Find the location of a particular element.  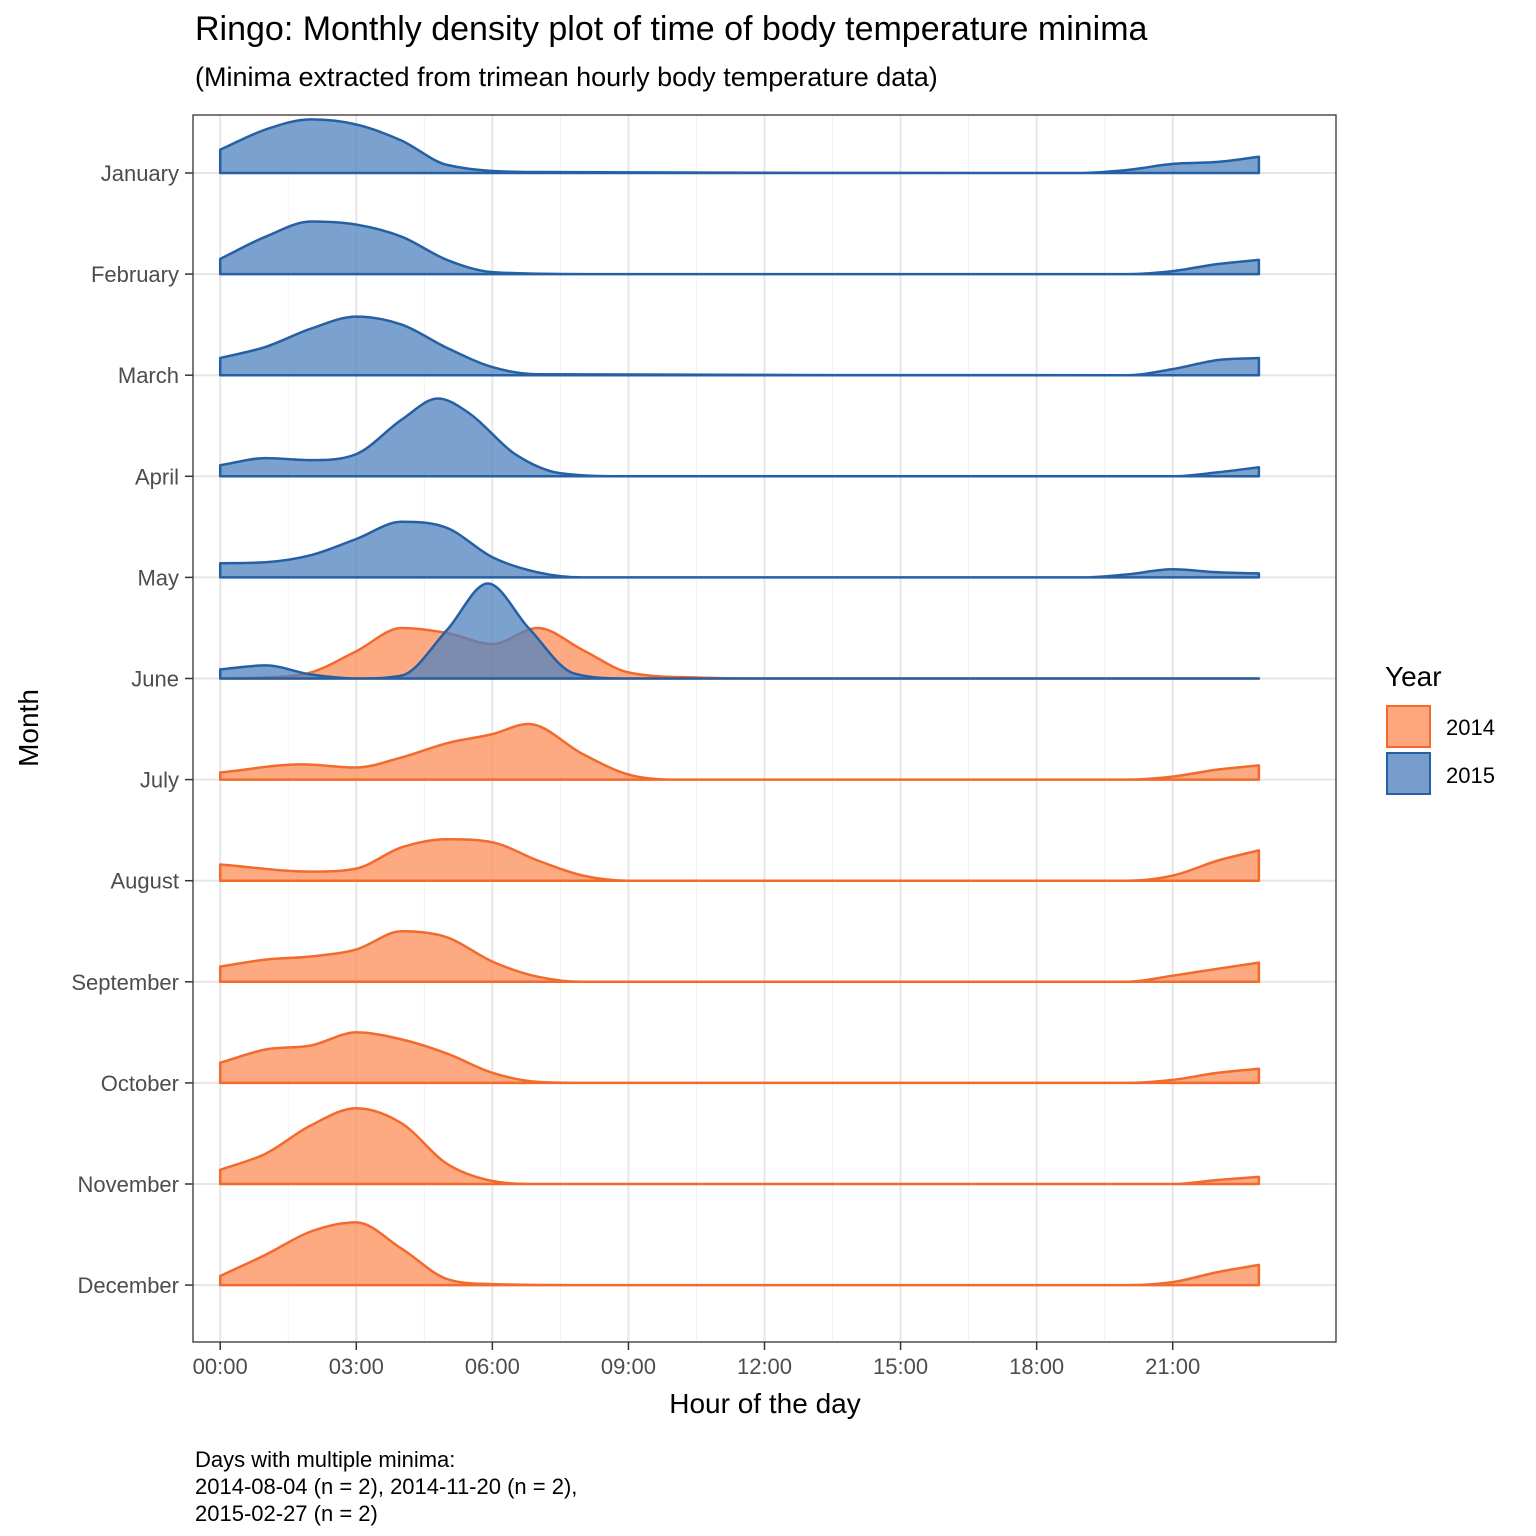

x-tick-label: 18:00 is located at coordinates (1036, 1366).